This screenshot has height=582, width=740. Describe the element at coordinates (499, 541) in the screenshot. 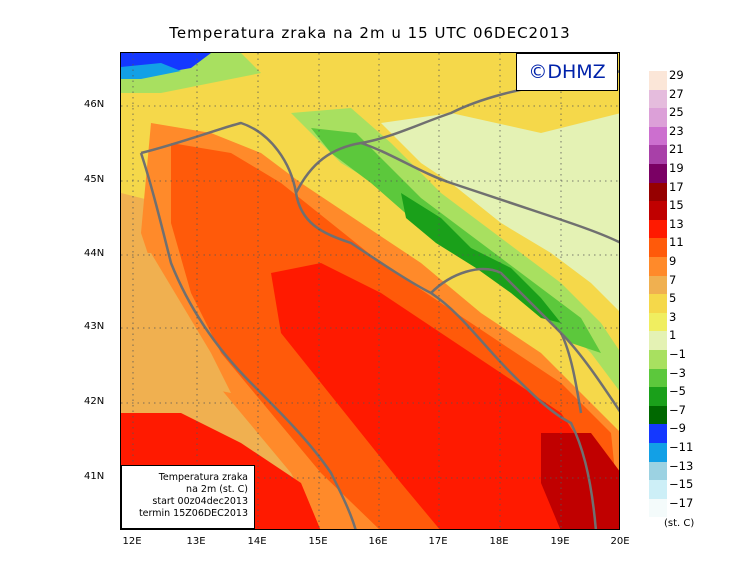

I see `lon-label: 18E` at that location.